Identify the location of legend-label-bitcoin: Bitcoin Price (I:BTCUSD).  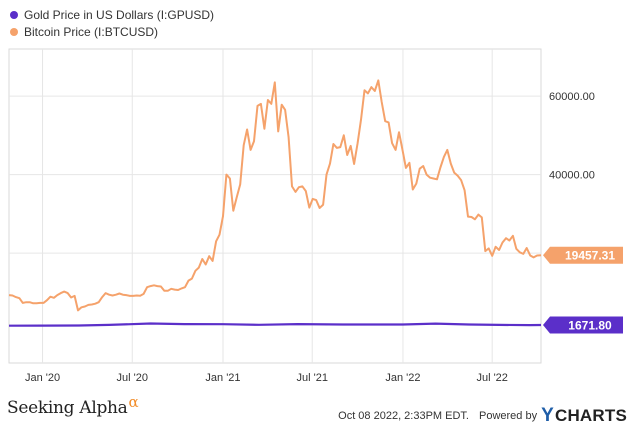
(91, 31).